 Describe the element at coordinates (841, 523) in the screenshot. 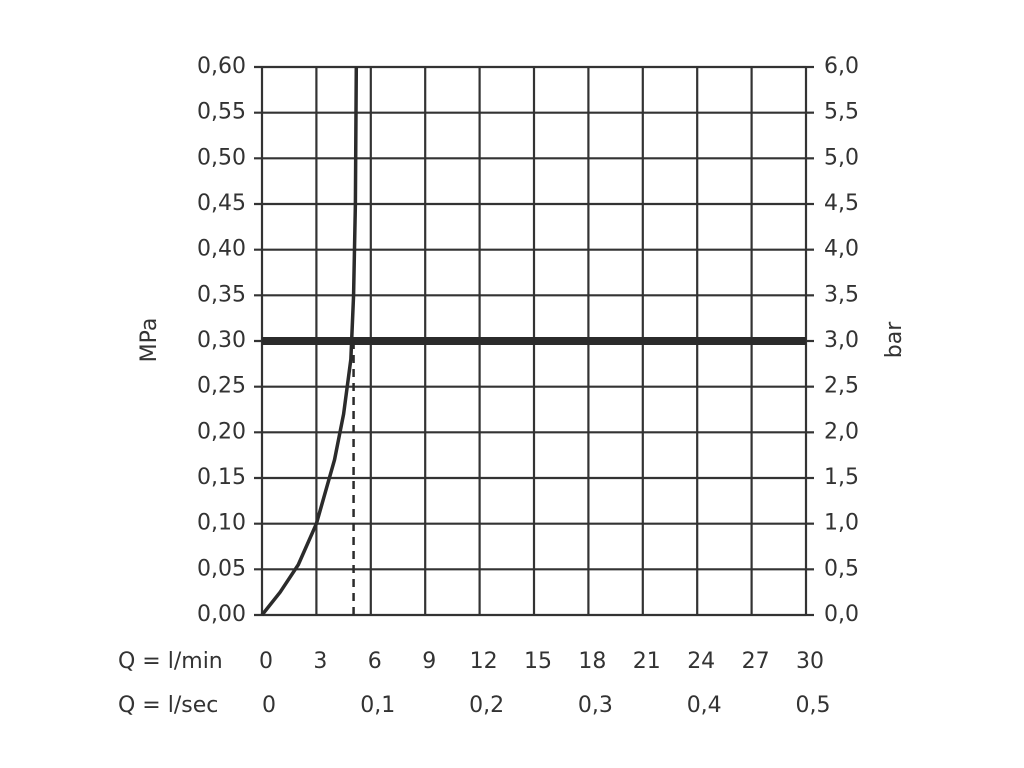

I see `y2-tick-label: 1,0` at that location.